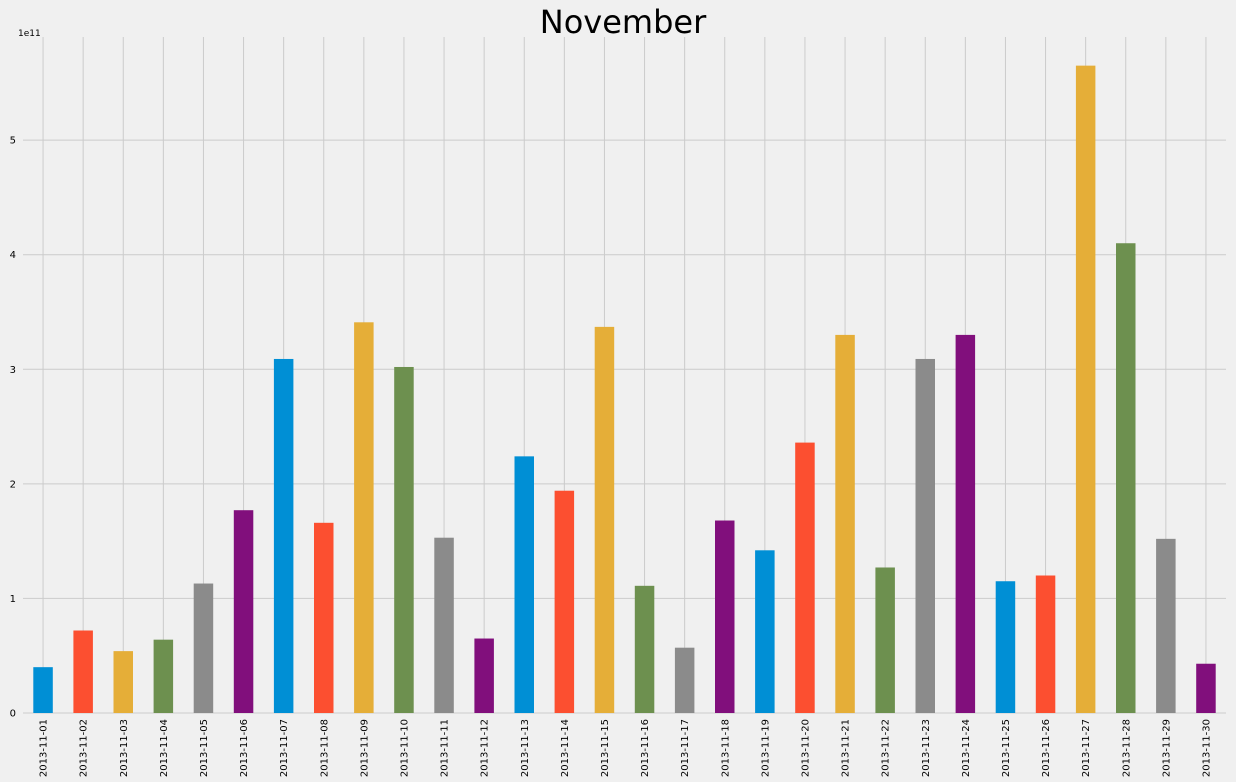 The height and width of the screenshot is (782, 1236). I want to click on x-tick-label: 2013-11-29, so click(1166, 748).